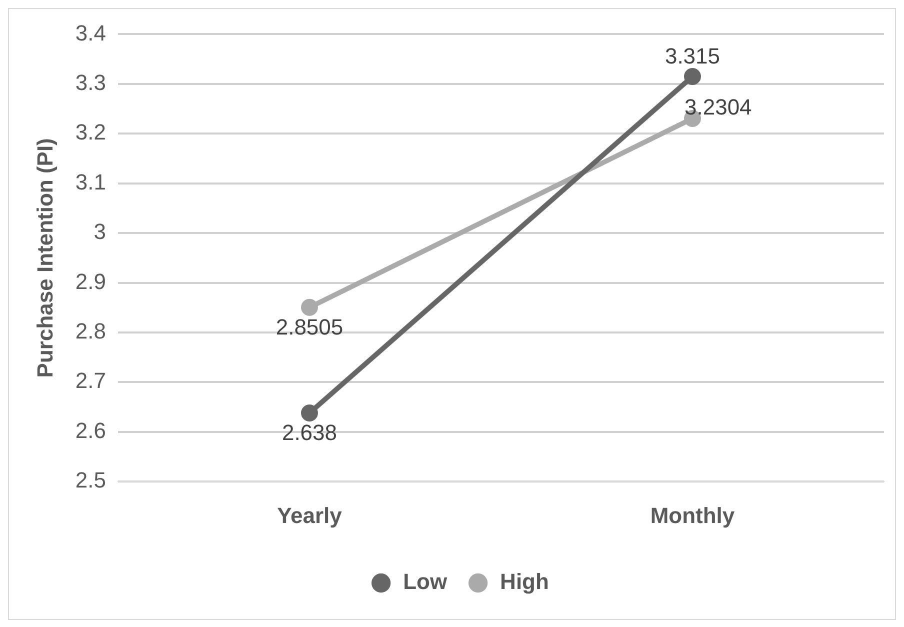 The height and width of the screenshot is (627, 904). I want to click on x-tick-label: Yearly, so click(310, 515).